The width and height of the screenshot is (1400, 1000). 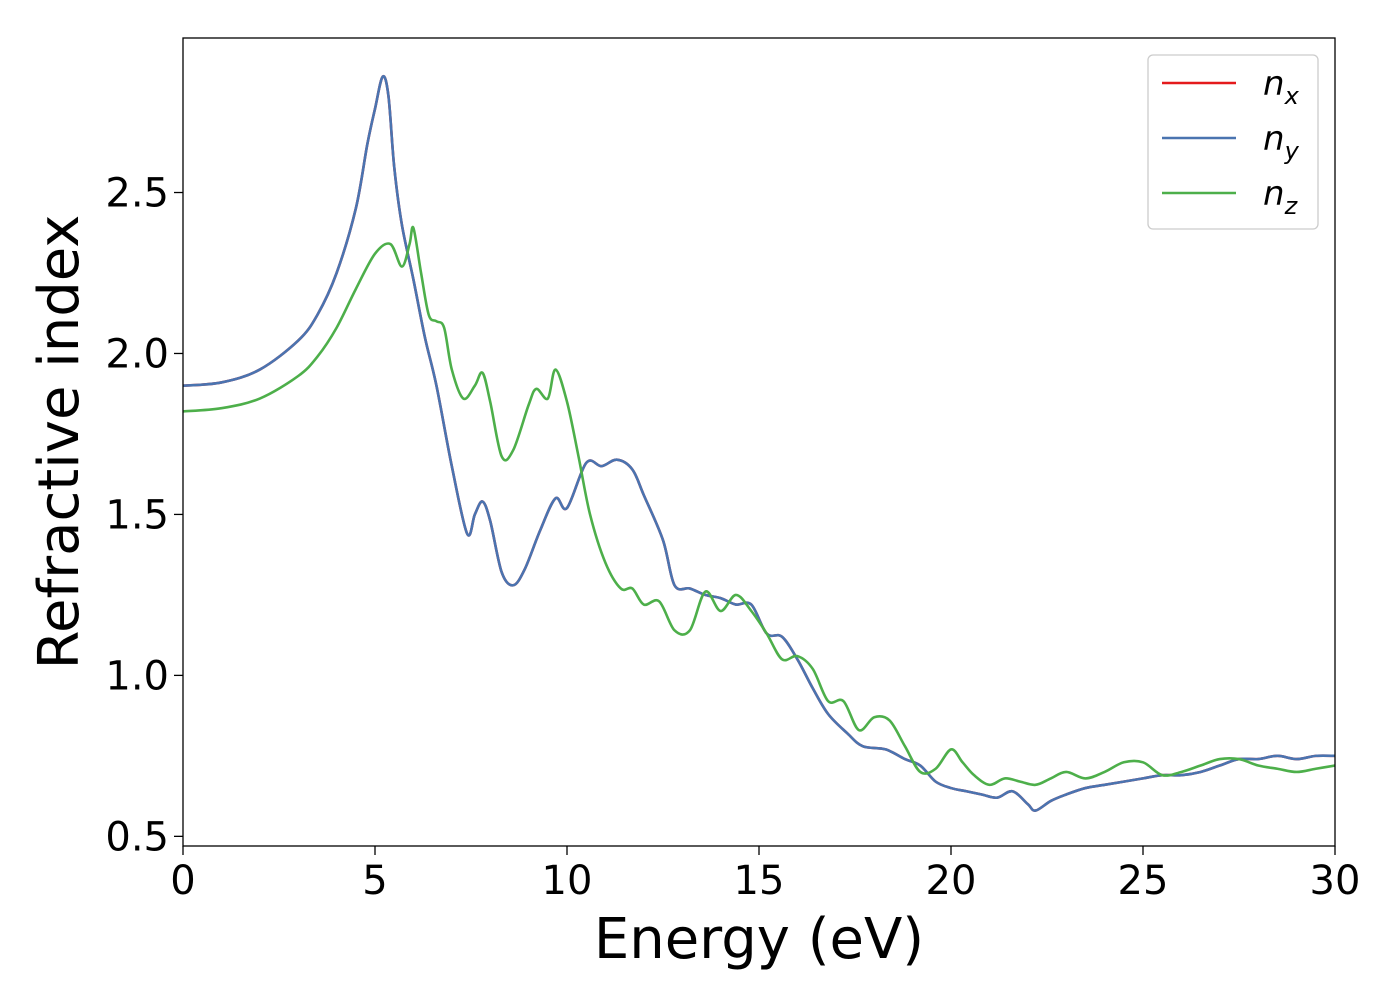 What do you see at coordinates (1143, 881) in the screenshot?
I see `x-tick-label: 25` at bounding box center [1143, 881].